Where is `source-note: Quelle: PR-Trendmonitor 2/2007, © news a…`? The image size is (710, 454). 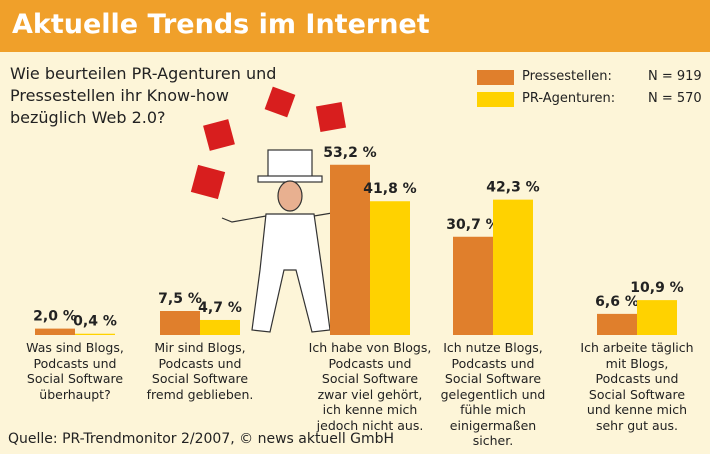 source-note: Quelle: PR-Trendmonitor 2/2007, © news a… is located at coordinates (201, 439).